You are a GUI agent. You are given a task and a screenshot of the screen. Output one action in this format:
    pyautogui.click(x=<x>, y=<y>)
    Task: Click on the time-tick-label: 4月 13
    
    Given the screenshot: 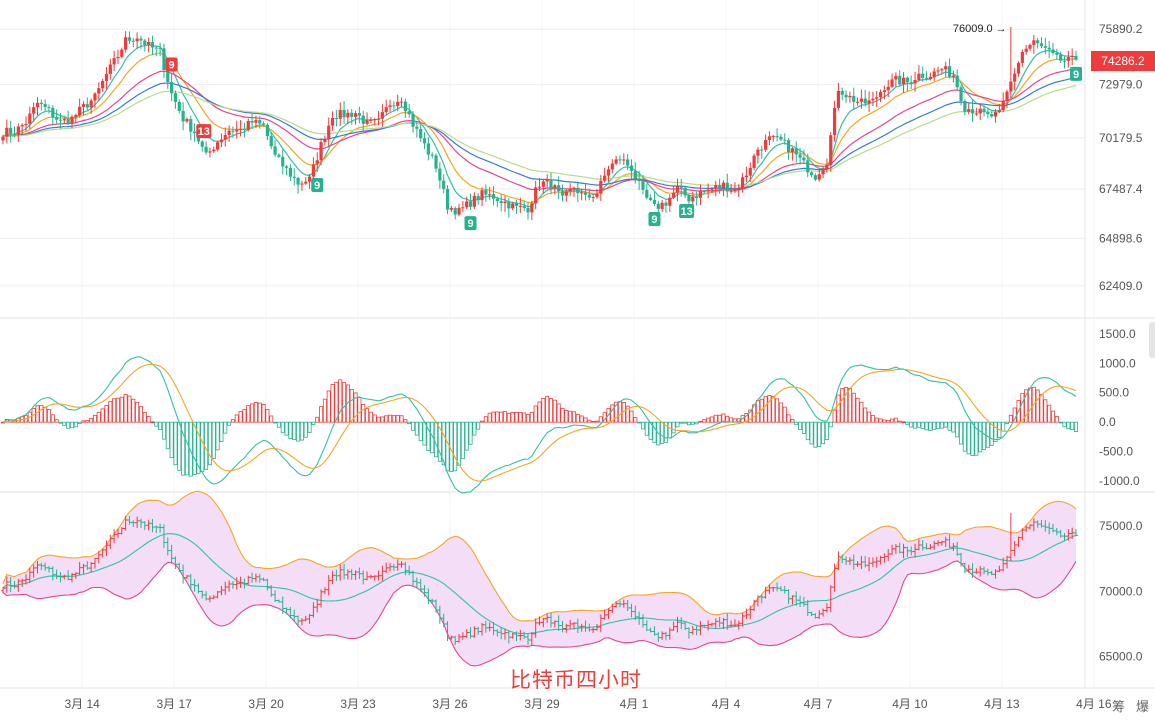 What is the action you would take?
    pyautogui.click(x=1002, y=704)
    